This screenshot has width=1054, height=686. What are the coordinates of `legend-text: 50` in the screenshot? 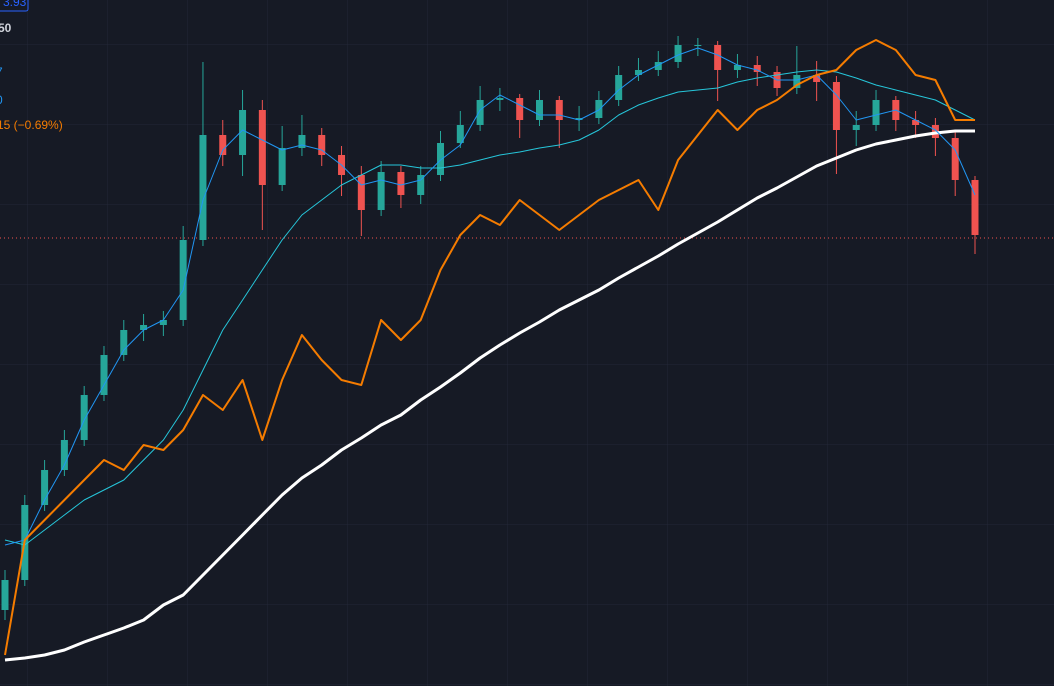 It's located at (6, 28).